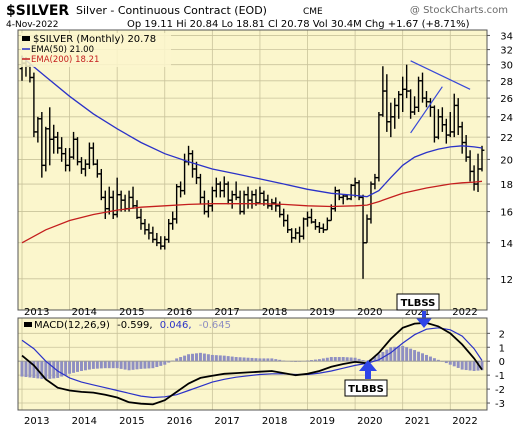  Describe the element at coordinates (506, 51) in the screenshot. I see `price-tick-label-32: 32` at that location.